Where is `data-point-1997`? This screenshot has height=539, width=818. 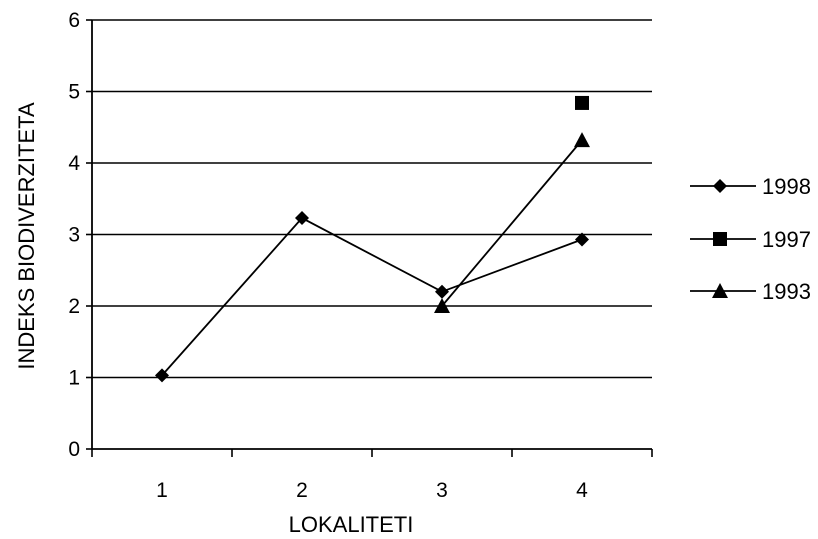
data-point-1997 is located at coordinates (582, 102).